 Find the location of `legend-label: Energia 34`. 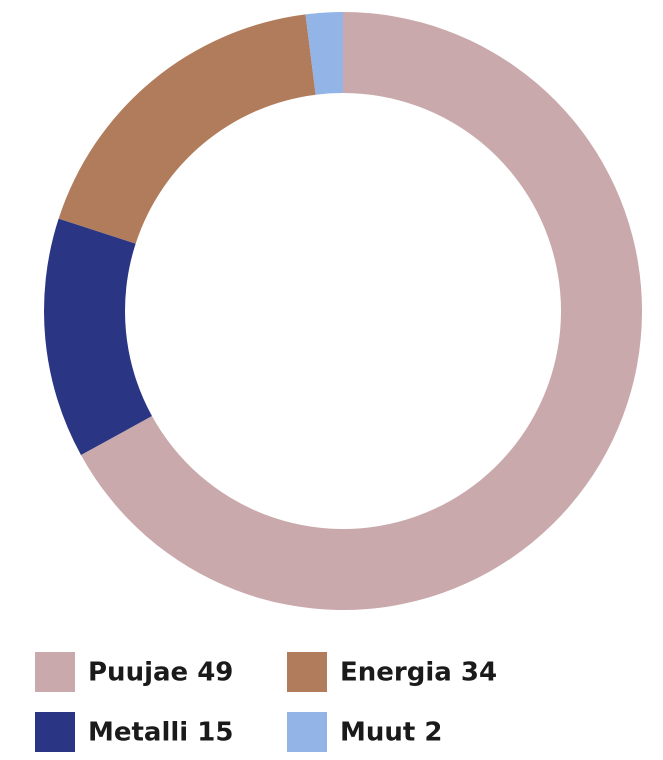

legend-label: Energia 34 is located at coordinates (418, 673).